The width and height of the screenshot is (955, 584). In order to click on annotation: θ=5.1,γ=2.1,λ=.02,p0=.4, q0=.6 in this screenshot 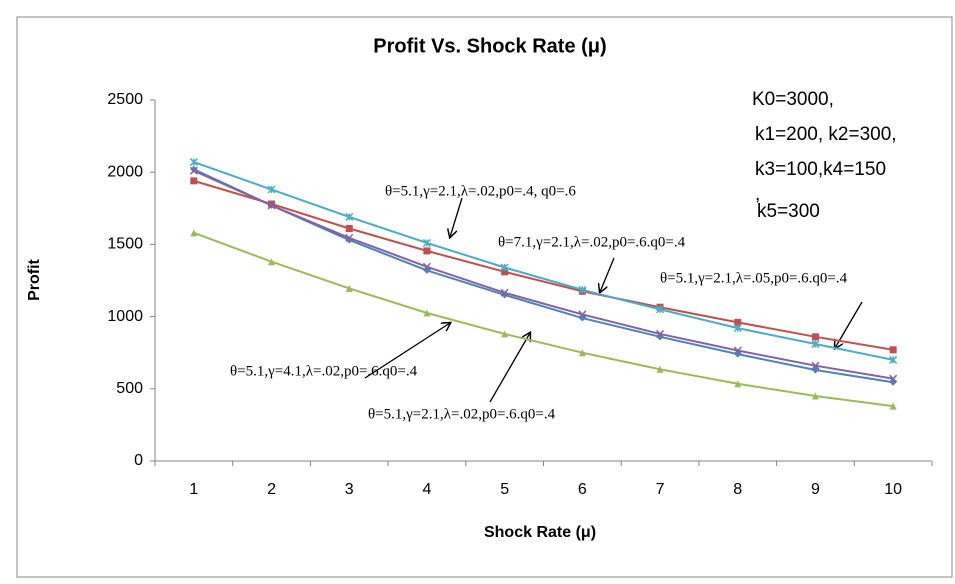, I will do `click(480, 191)`.